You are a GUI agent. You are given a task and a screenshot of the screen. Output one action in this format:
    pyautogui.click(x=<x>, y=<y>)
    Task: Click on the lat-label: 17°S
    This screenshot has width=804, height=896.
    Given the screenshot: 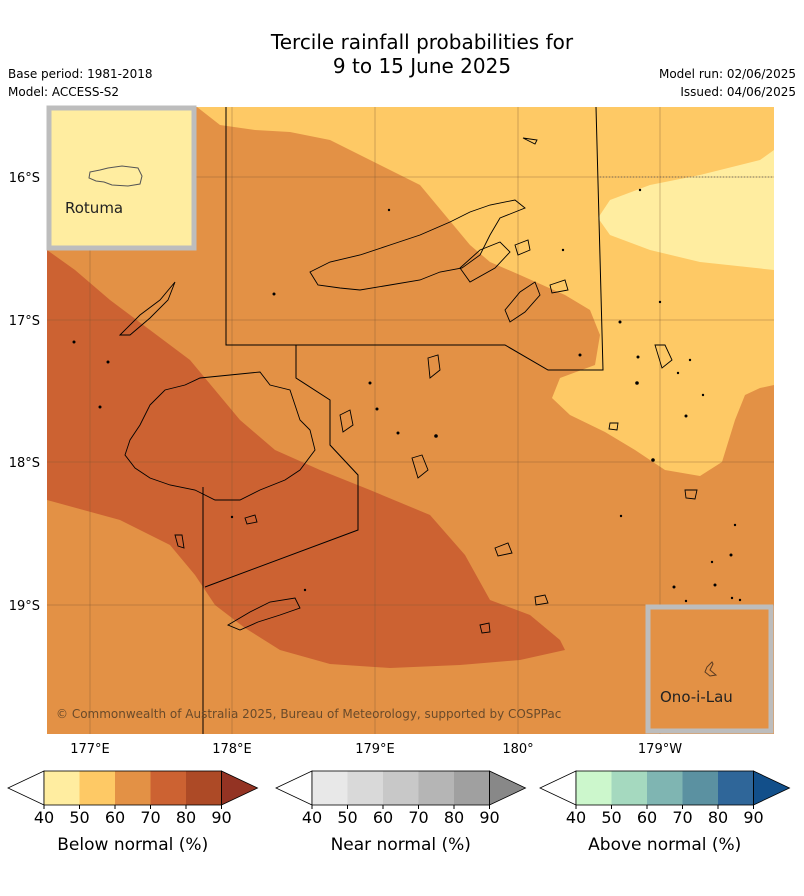 What is the action you would take?
    pyautogui.click(x=24, y=321)
    